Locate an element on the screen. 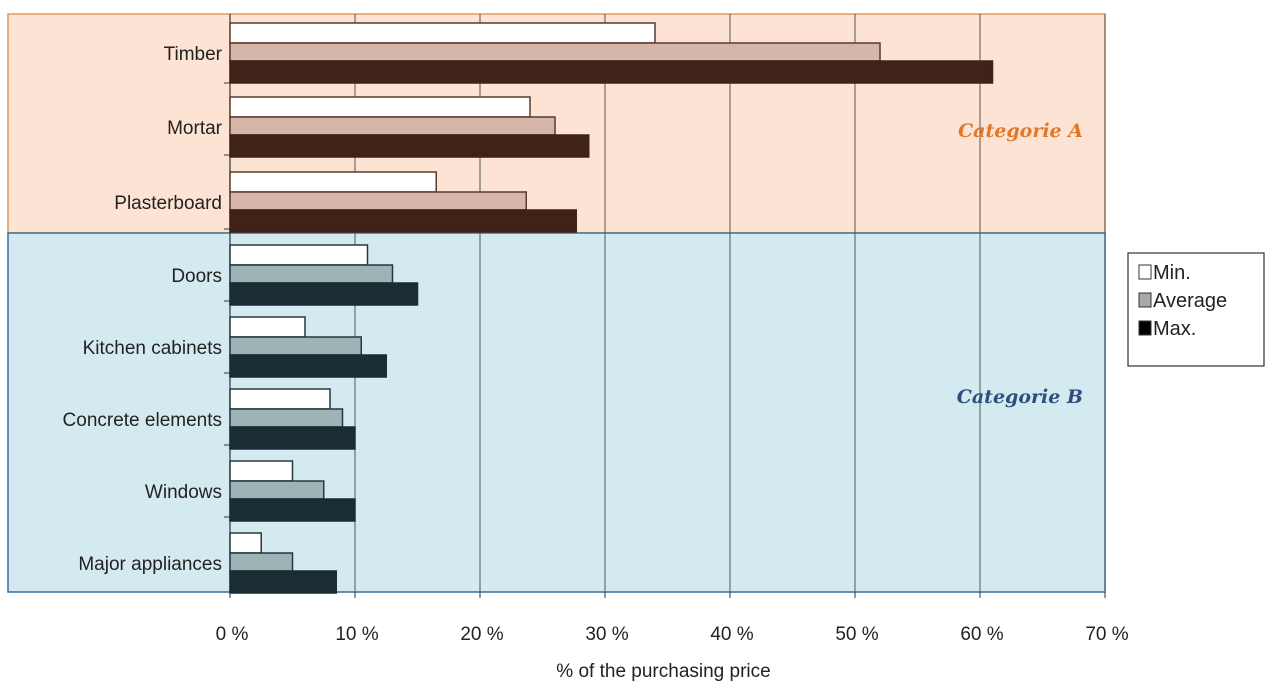  x-tick-label: 10 % is located at coordinates (356, 634).